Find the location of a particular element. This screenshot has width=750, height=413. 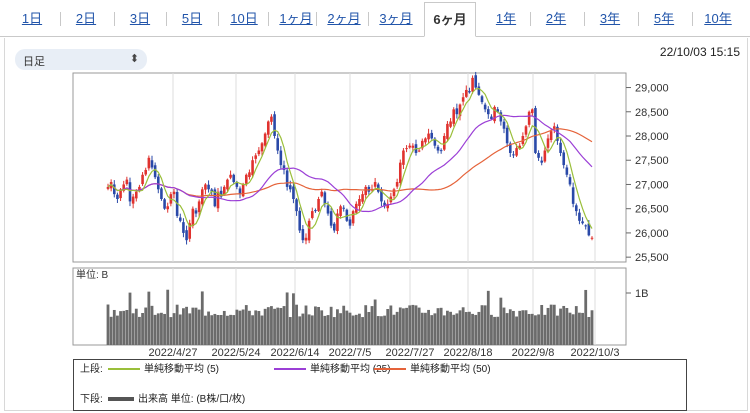

tab-14: 10年 is located at coordinates (718, 18).